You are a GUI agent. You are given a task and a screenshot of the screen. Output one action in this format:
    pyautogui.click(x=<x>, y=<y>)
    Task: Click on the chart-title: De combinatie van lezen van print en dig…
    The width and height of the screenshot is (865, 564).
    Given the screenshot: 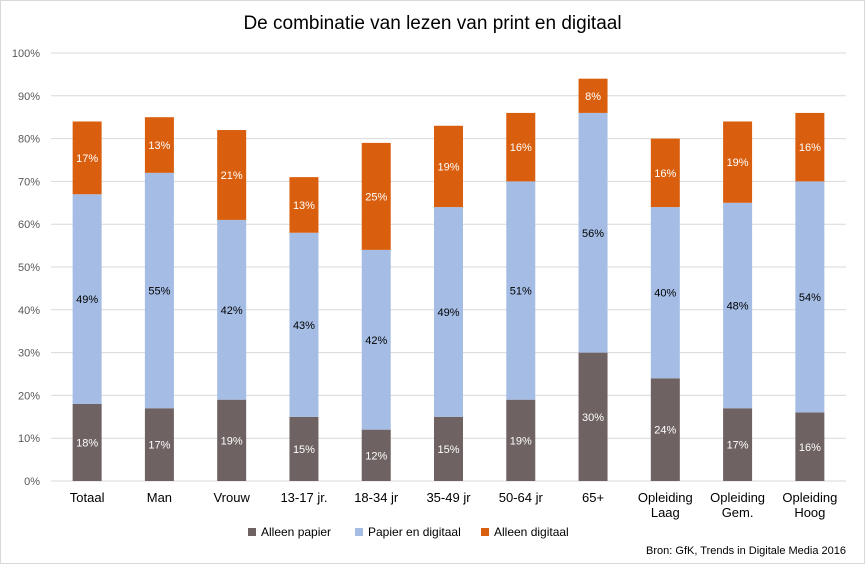 What is the action you would take?
    pyautogui.click(x=432, y=23)
    